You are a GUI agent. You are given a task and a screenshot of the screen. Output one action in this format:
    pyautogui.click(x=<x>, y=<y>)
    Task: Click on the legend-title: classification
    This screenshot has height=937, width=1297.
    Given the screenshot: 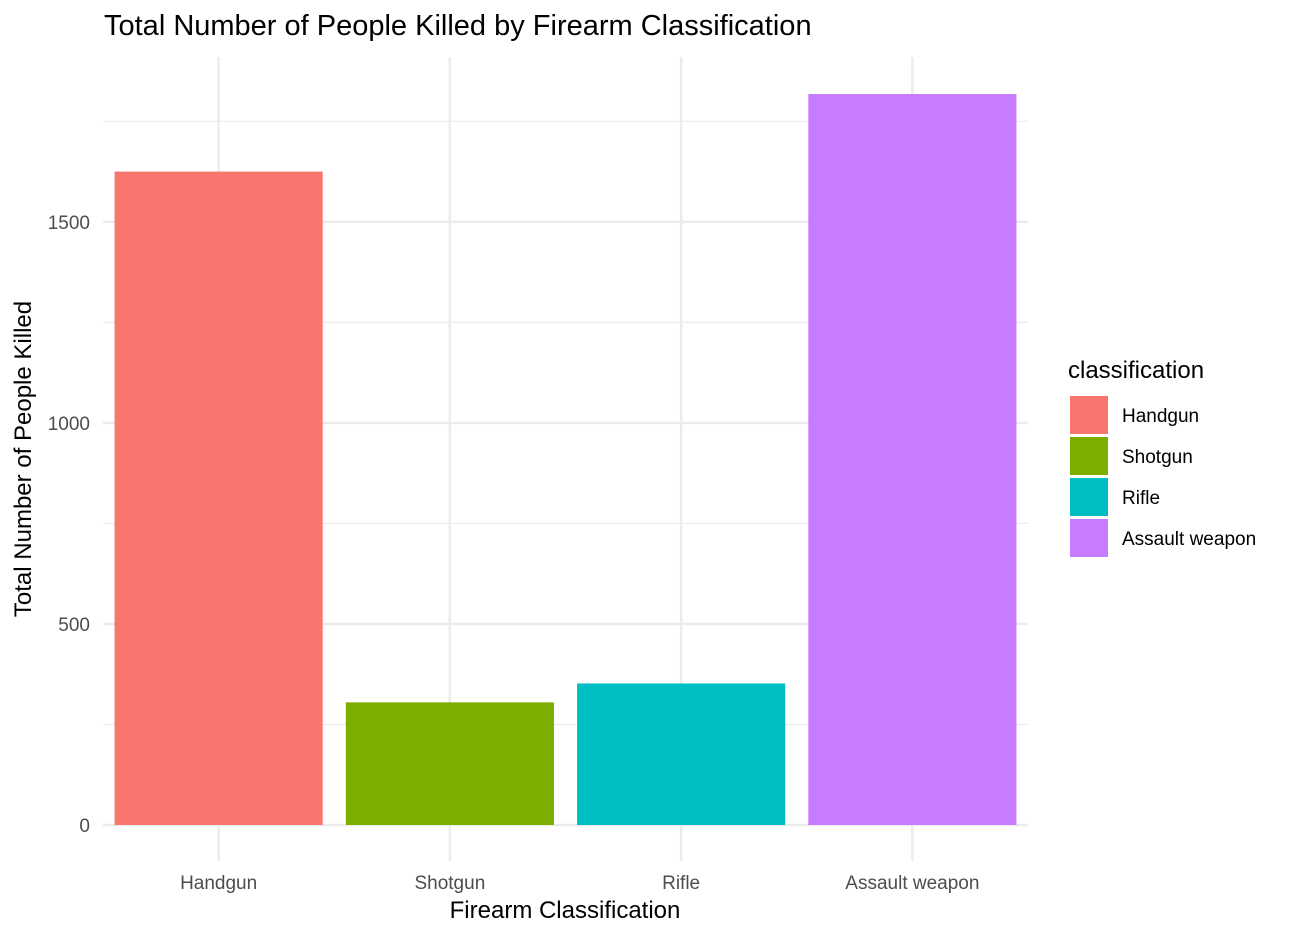 What is the action you would take?
    pyautogui.click(x=1136, y=370)
    